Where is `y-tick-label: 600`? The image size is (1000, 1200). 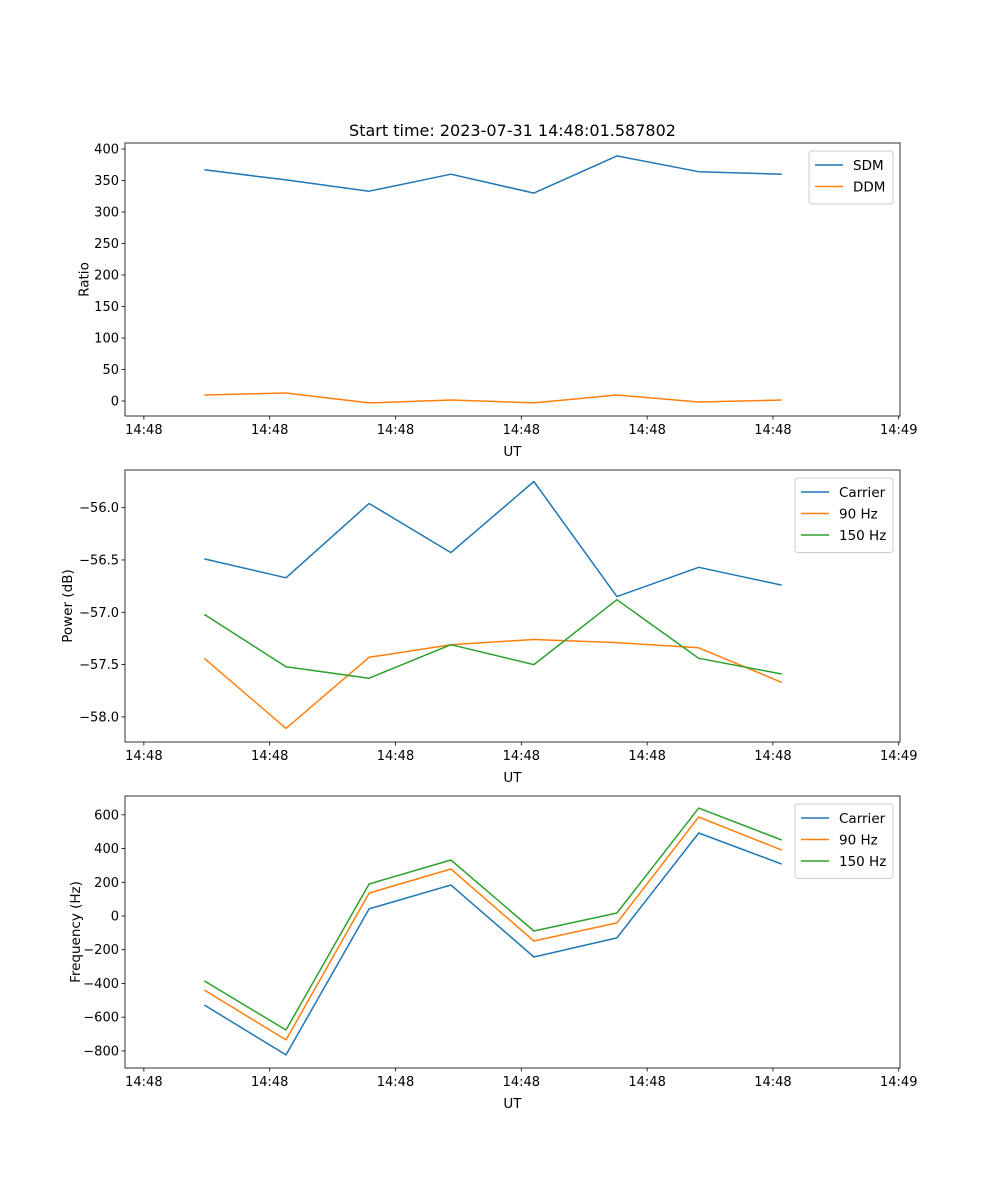 y-tick-label: 600 is located at coordinates (106, 815).